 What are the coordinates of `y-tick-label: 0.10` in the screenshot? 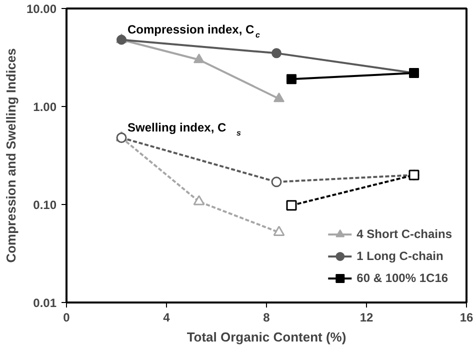 It's located at (45, 205).